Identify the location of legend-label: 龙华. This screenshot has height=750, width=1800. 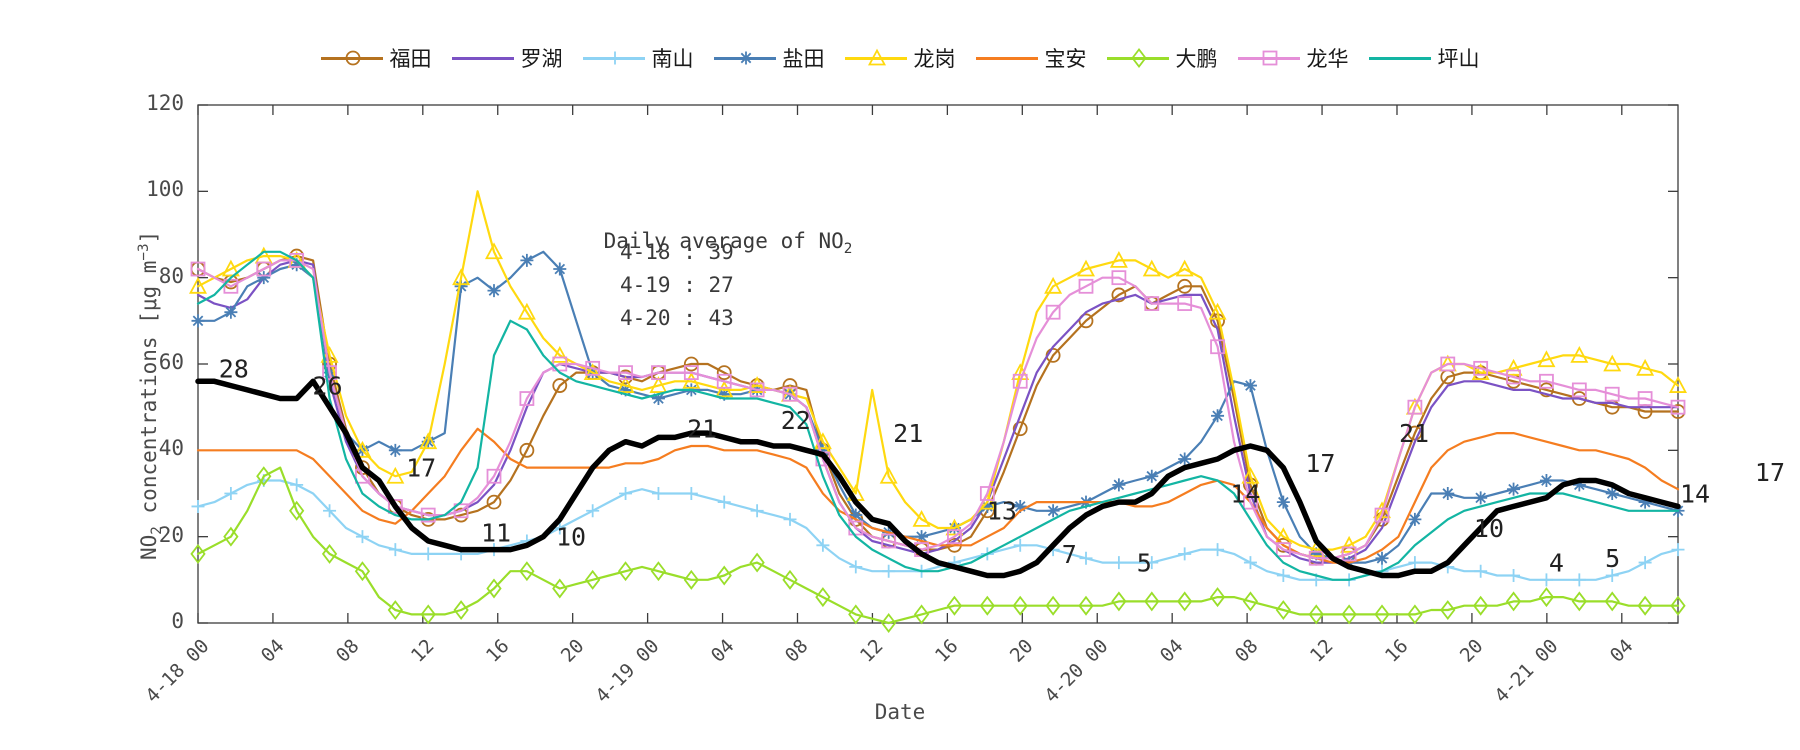
(1327, 59).